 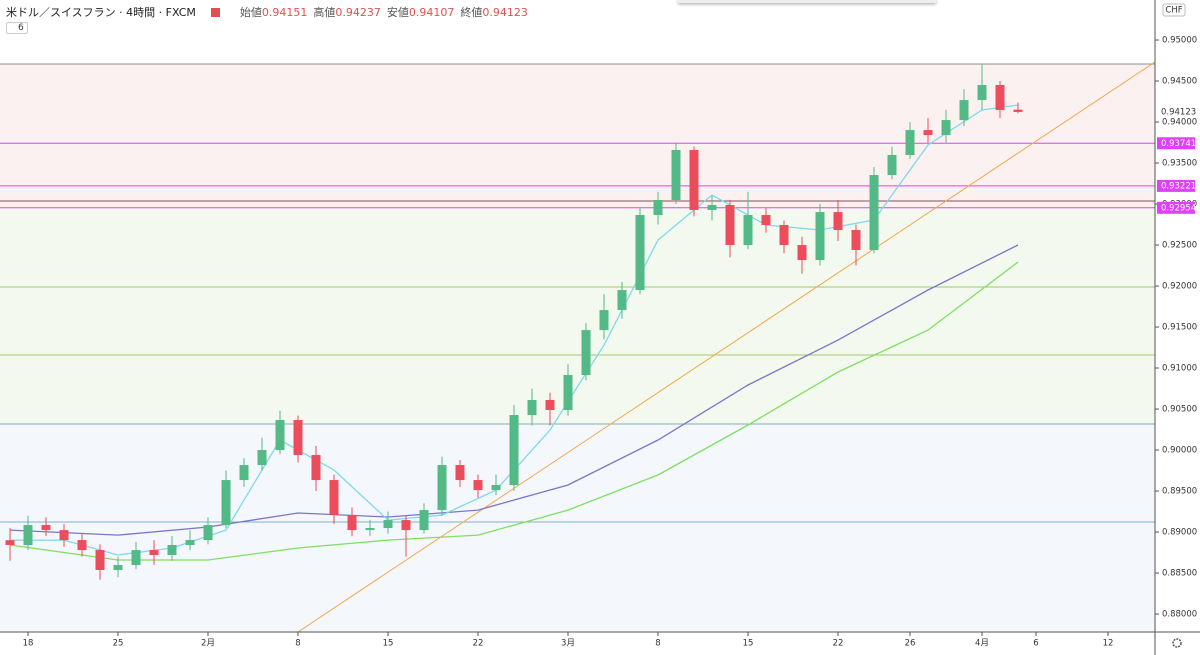 I want to click on ohlc-value: 0.94123, so click(x=505, y=12).